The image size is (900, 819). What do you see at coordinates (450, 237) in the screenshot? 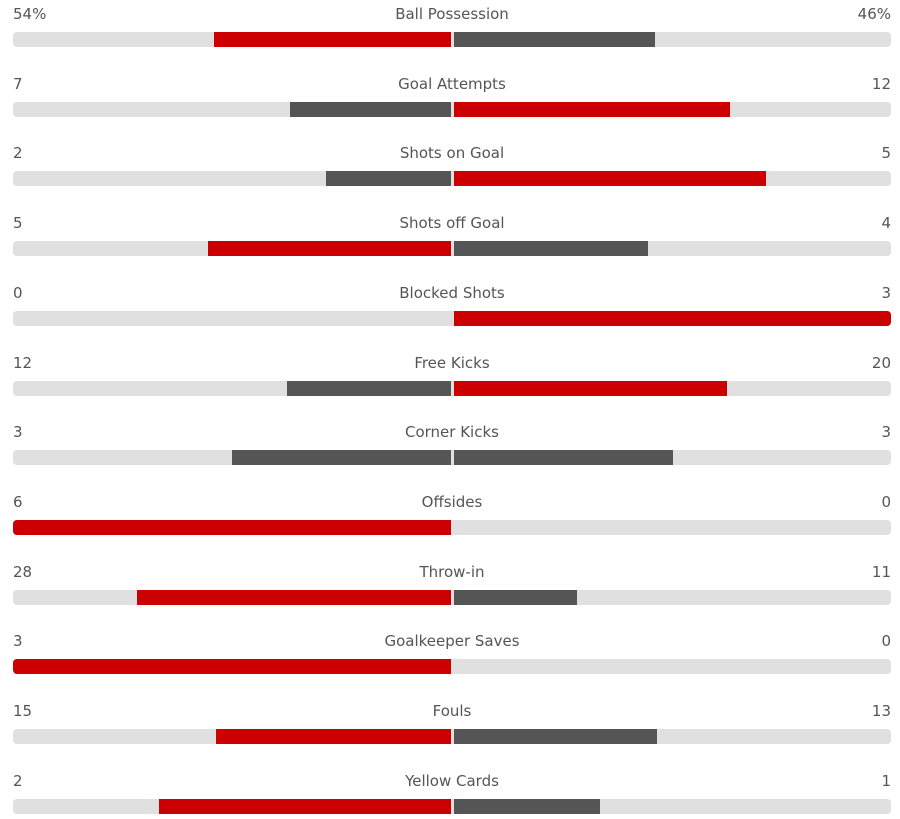
I see `stat-row: 5 Shots off Goal 4` at bounding box center [450, 237].